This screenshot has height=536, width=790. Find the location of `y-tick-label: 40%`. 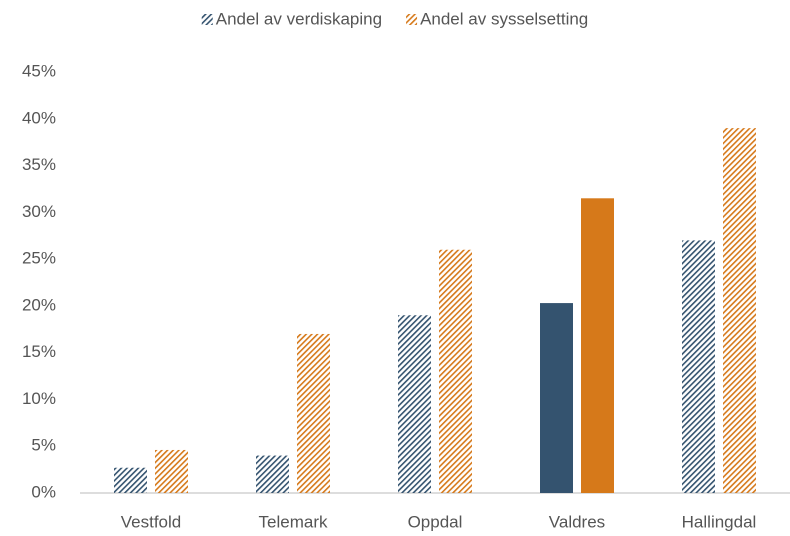

y-tick-label: 40% is located at coordinates (39, 117).